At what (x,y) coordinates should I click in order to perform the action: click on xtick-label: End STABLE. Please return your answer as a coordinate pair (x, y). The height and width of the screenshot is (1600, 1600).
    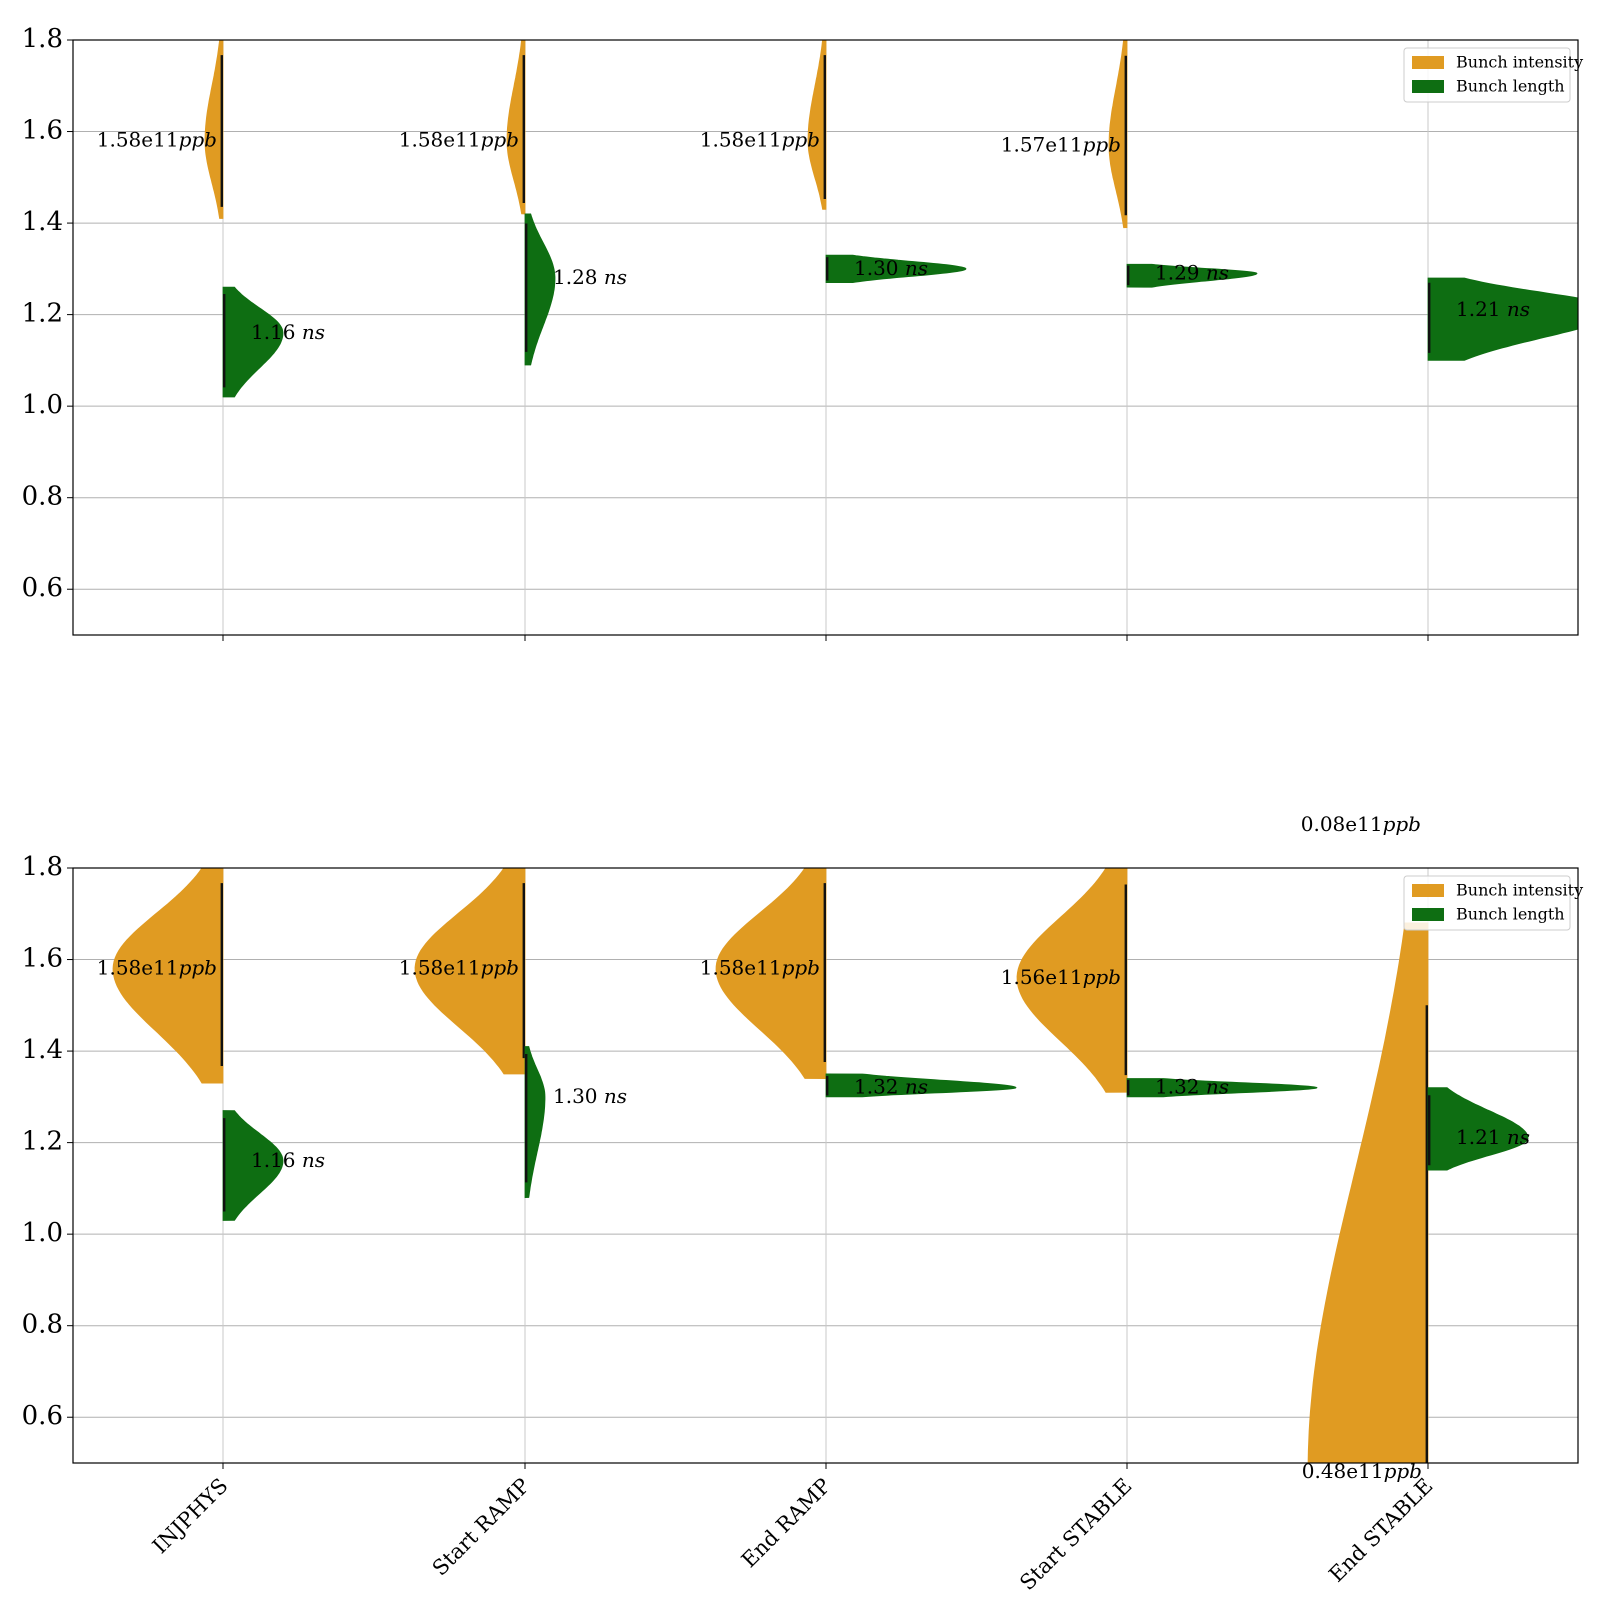
    Looking at the image, I should click on (1380, 1530).